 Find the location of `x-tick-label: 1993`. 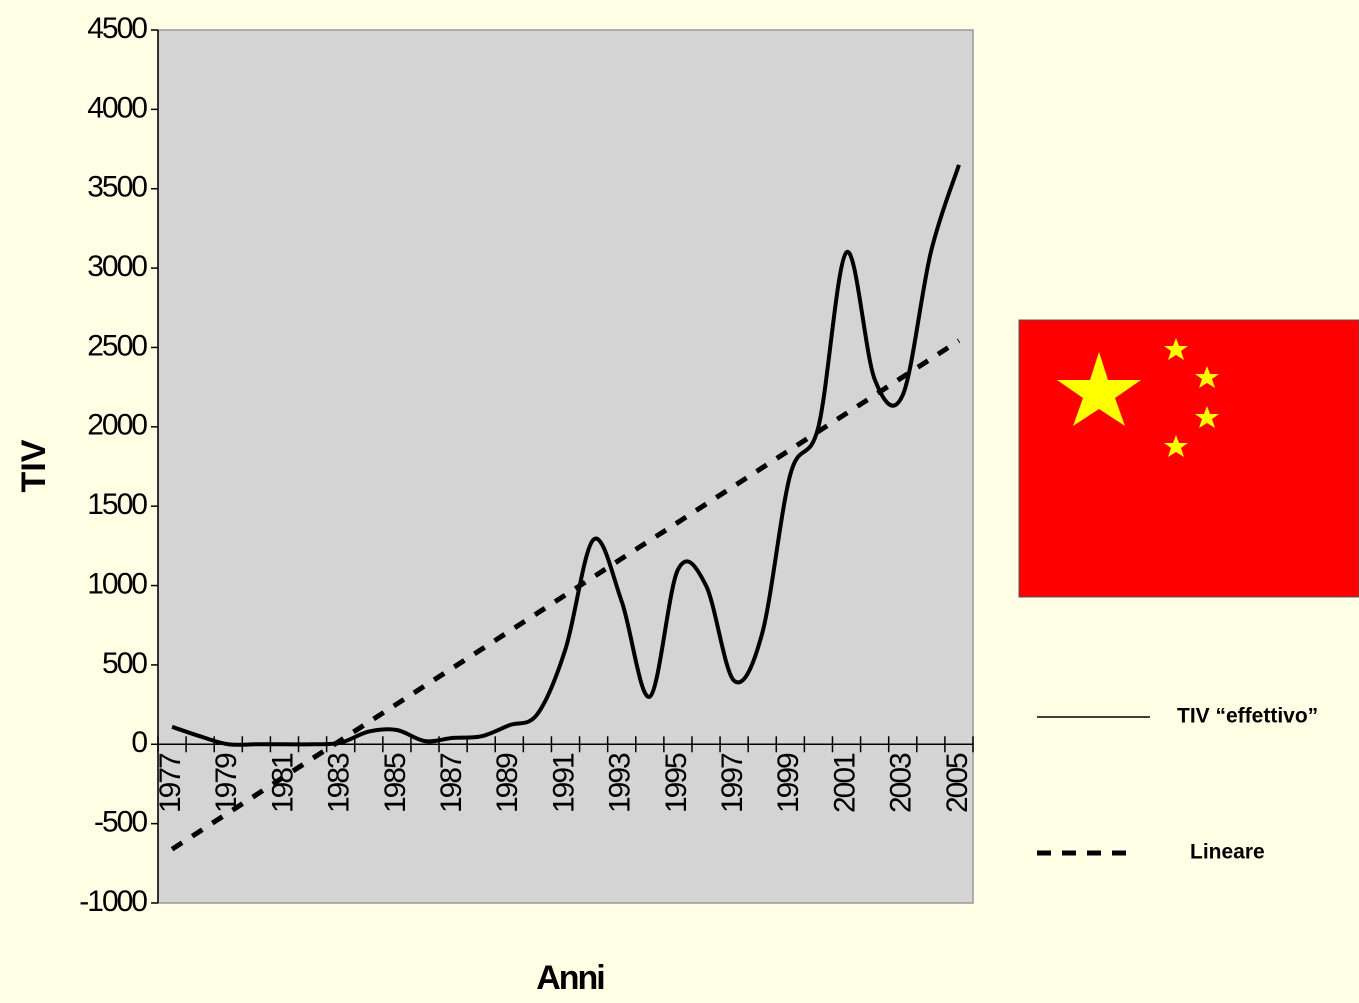

x-tick-label: 1993 is located at coordinates (620, 783).